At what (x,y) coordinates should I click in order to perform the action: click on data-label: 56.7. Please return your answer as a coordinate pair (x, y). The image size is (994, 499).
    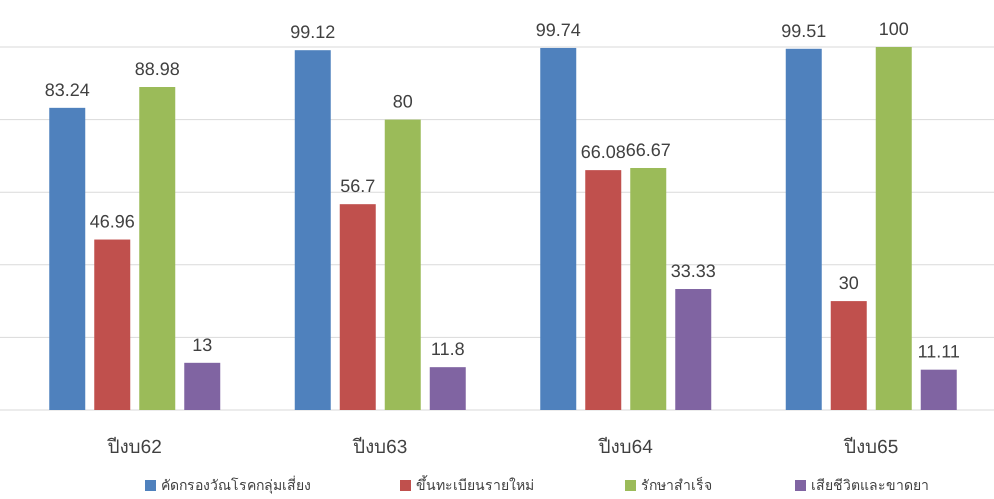
    Looking at the image, I should click on (358, 186).